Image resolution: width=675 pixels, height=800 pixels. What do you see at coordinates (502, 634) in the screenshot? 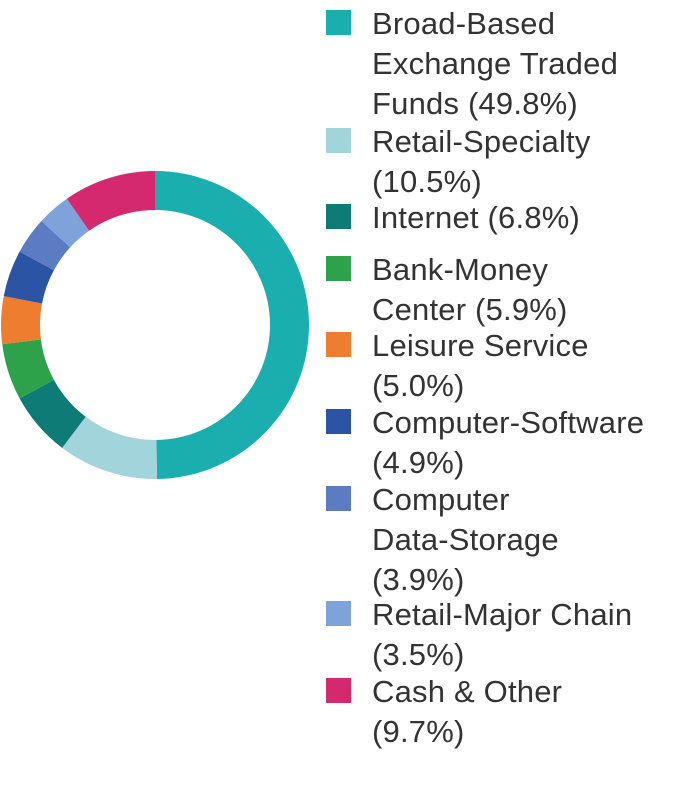
I see `legend-label: Retail-Major Chain (3.5%)` at bounding box center [502, 634].